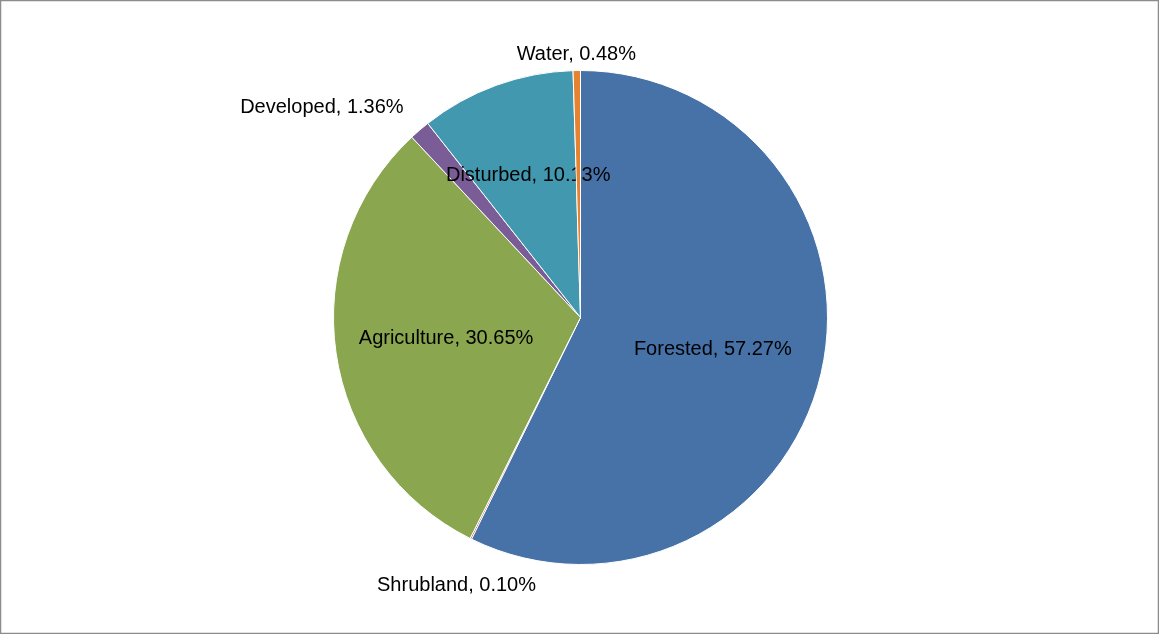 This screenshot has height=634, width=1159. I want to click on slice-label: Developed, 1.36%, so click(322, 105).